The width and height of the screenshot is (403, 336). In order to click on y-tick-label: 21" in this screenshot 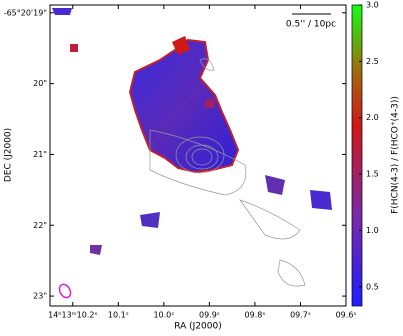, I will do `click(40, 154)`.